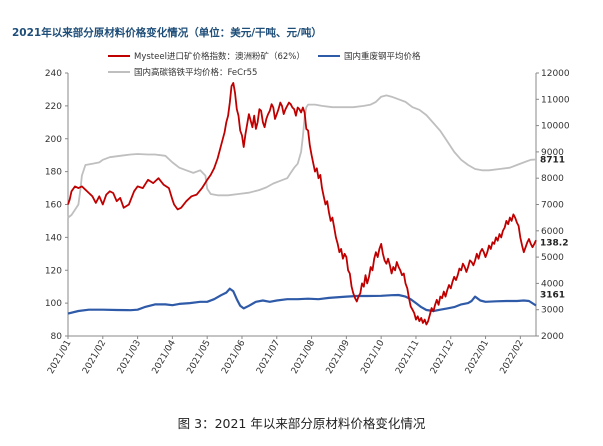  Describe the element at coordinates (552, 161) in the screenshot. I see `end-label-ferrochrome: 8711` at that location.